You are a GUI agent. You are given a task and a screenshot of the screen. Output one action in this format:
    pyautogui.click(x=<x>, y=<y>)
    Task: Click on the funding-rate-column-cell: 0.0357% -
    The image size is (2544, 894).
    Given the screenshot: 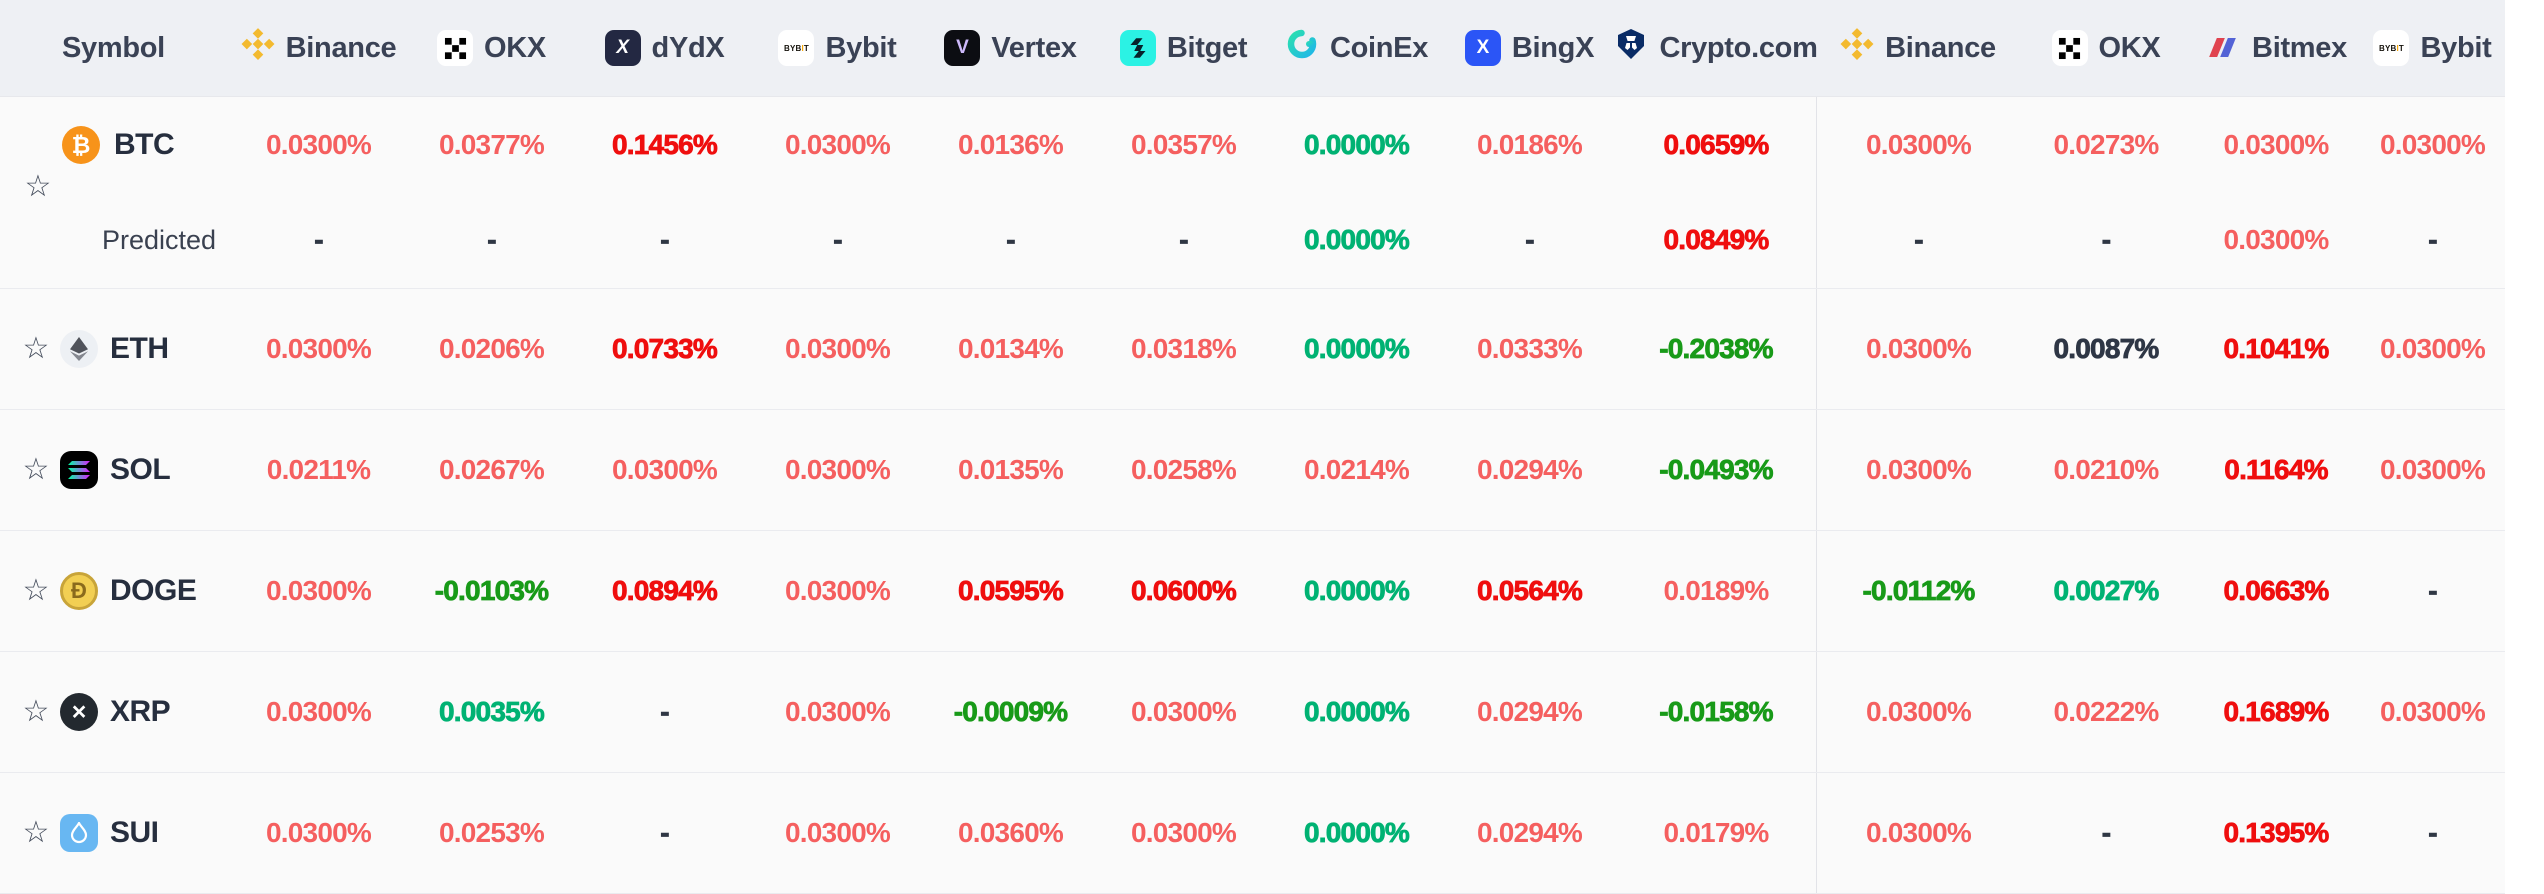 What is the action you would take?
    pyautogui.click(x=1183, y=192)
    